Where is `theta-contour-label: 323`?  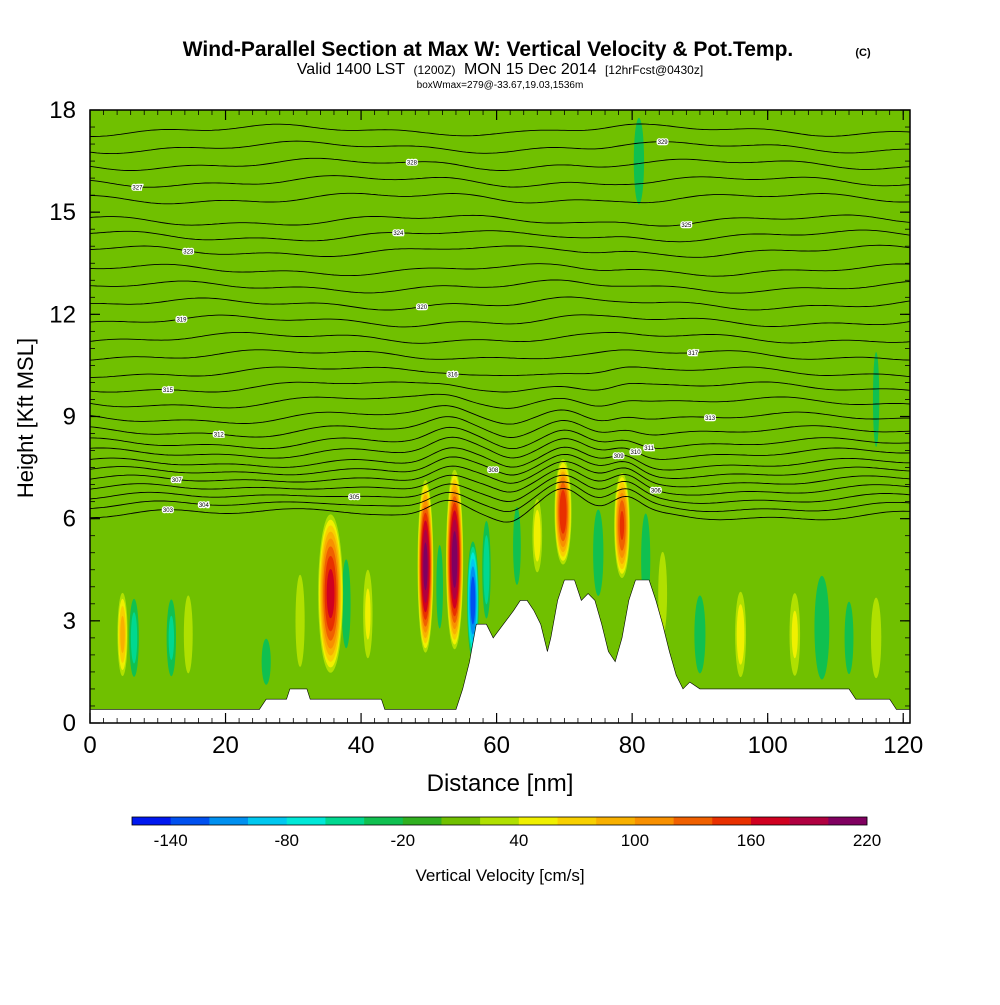 theta-contour-label: 323 is located at coordinates (188, 253).